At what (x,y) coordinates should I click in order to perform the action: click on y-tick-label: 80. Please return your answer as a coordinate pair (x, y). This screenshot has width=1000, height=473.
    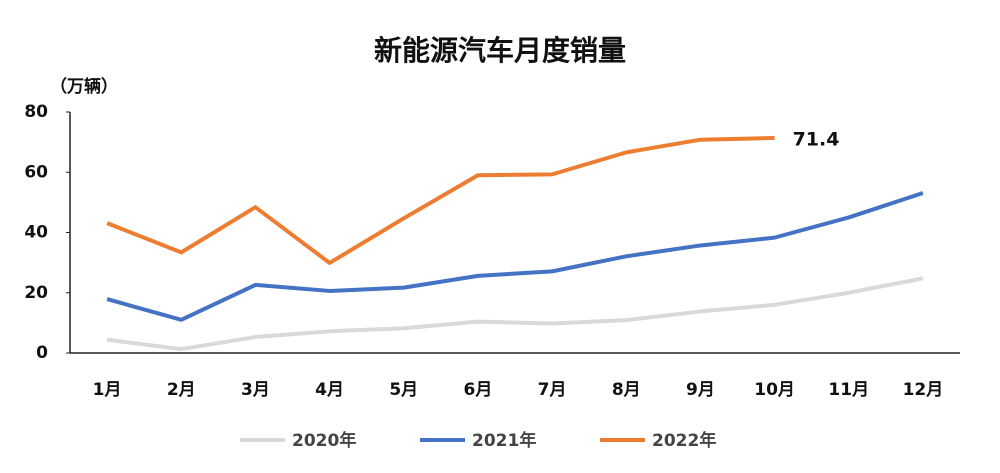
    Looking at the image, I should click on (36, 112).